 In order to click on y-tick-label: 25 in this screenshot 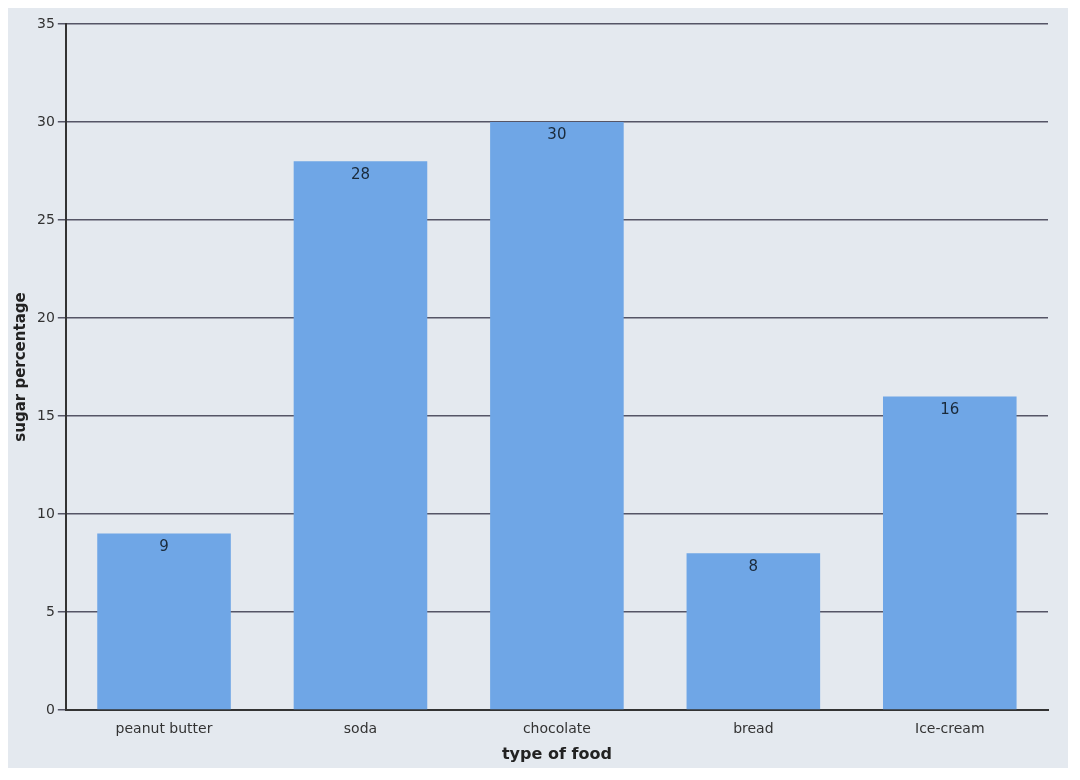, I will do `click(45, 218)`.